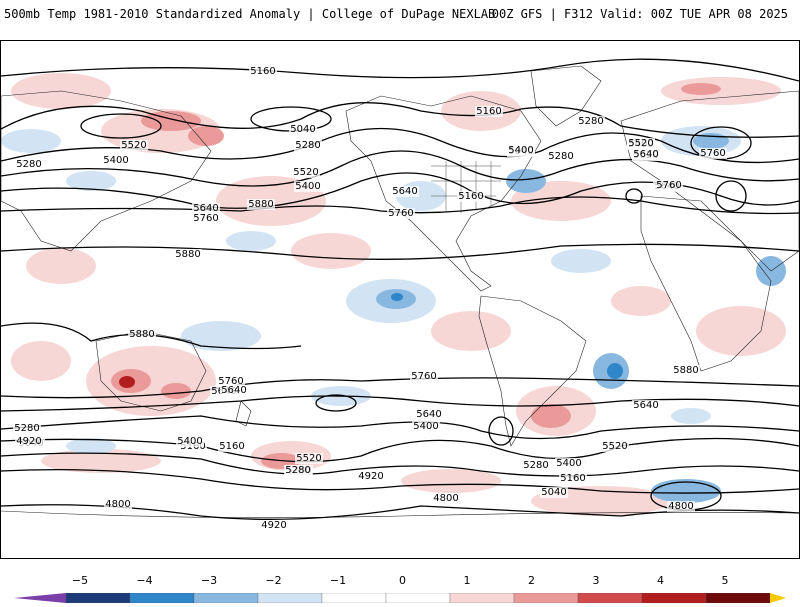 This screenshot has width=800, height=607. What do you see at coordinates (144, 580) in the screenshot?
I see `colorbar-tick-label: −4` at bounding box center [144, 580].